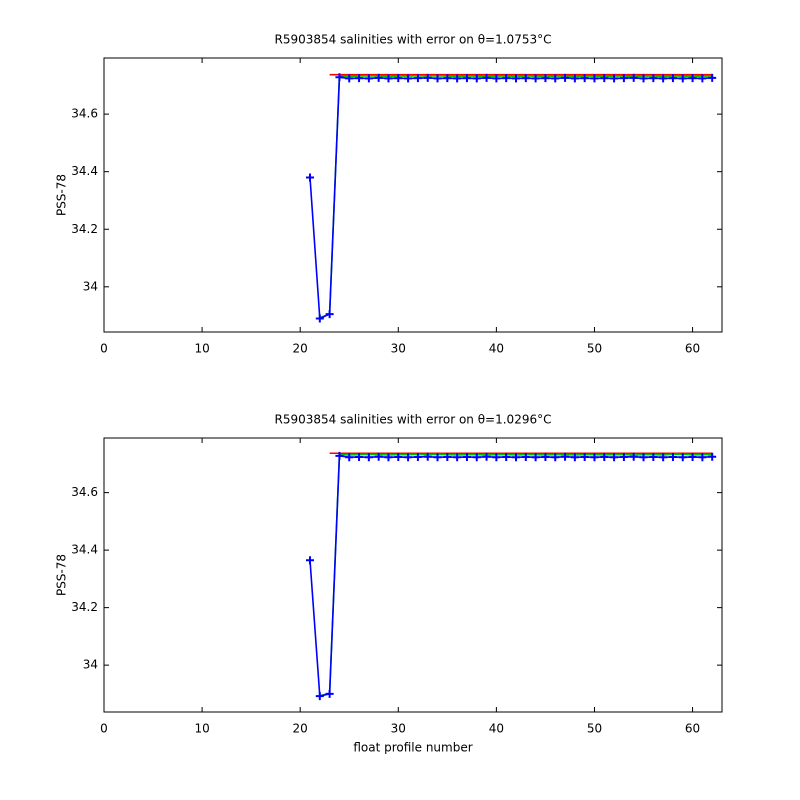 The height and width of the screenshot is (800, 800). I want to click on x-axis-label: float profile number, so click(412, 748).